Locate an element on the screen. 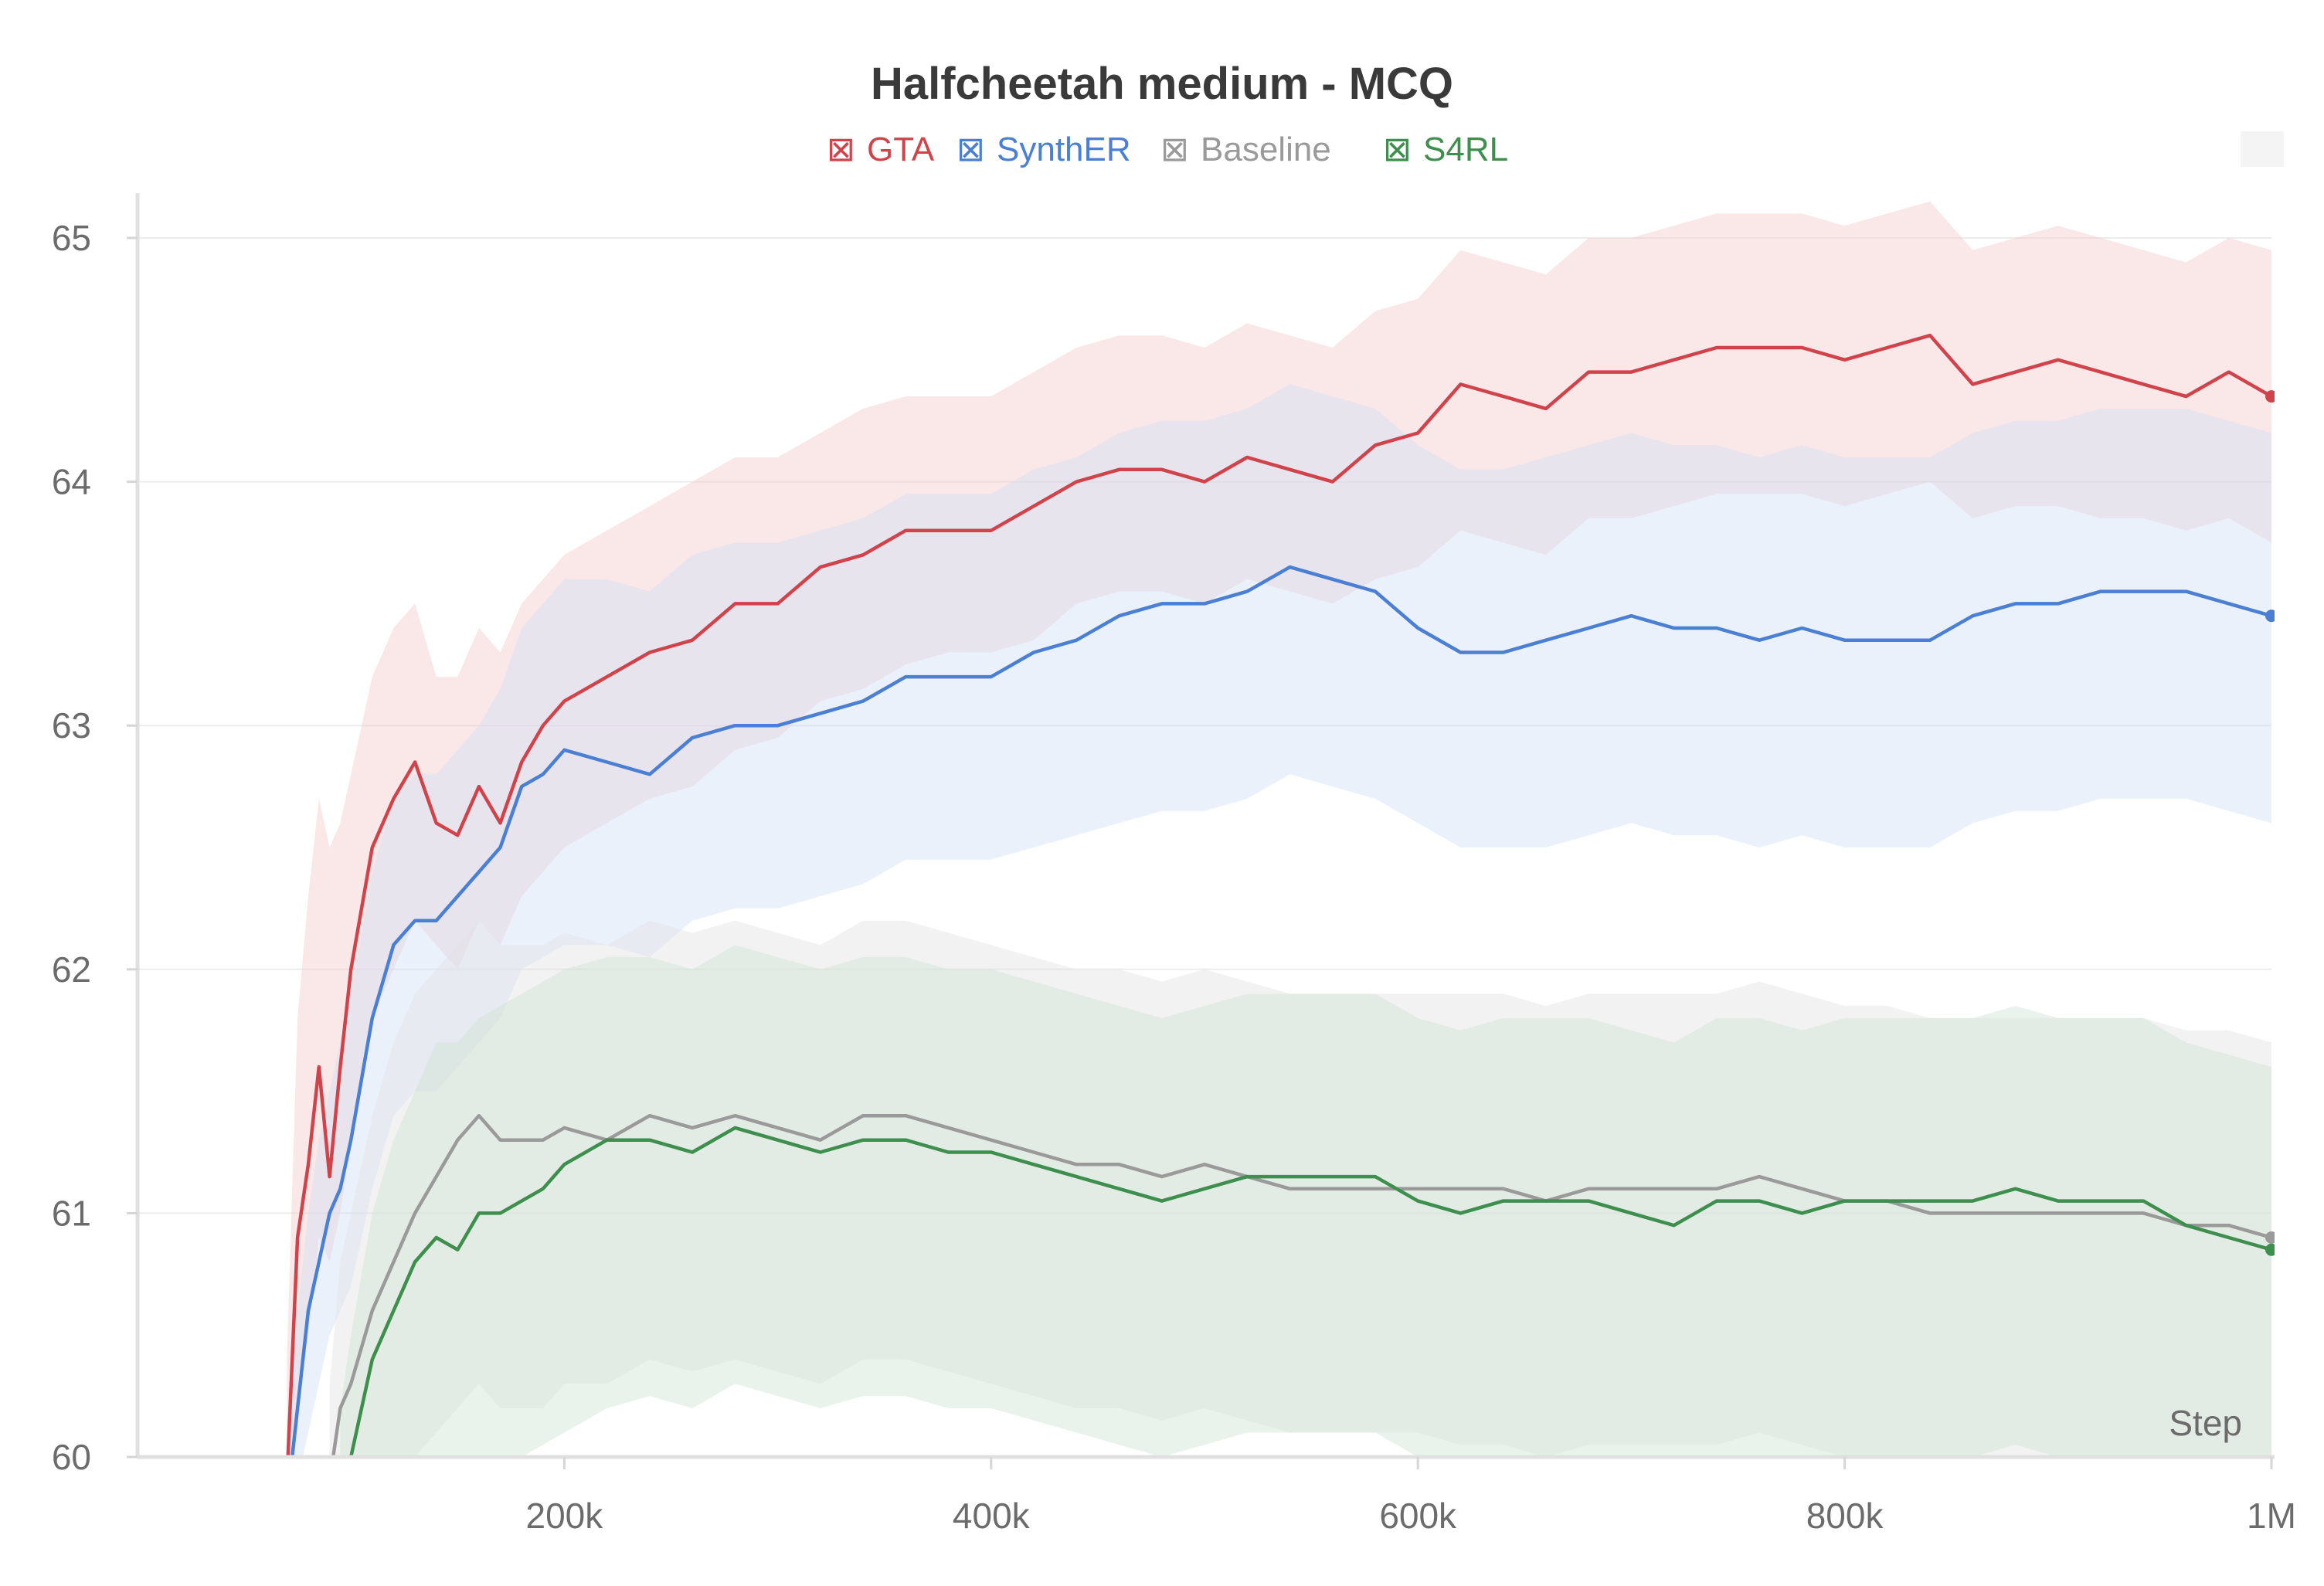  y-tick-label: 65 is located at coordinates (71, 238).